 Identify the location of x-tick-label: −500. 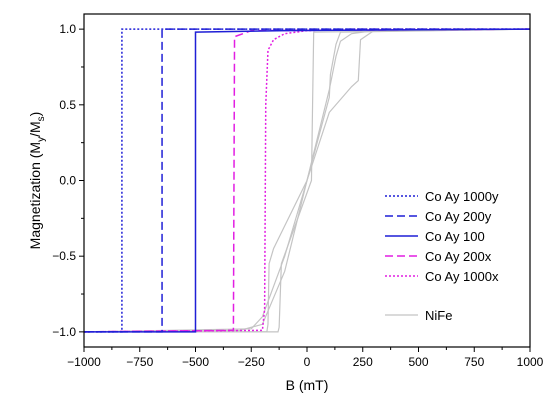
(195, 362).